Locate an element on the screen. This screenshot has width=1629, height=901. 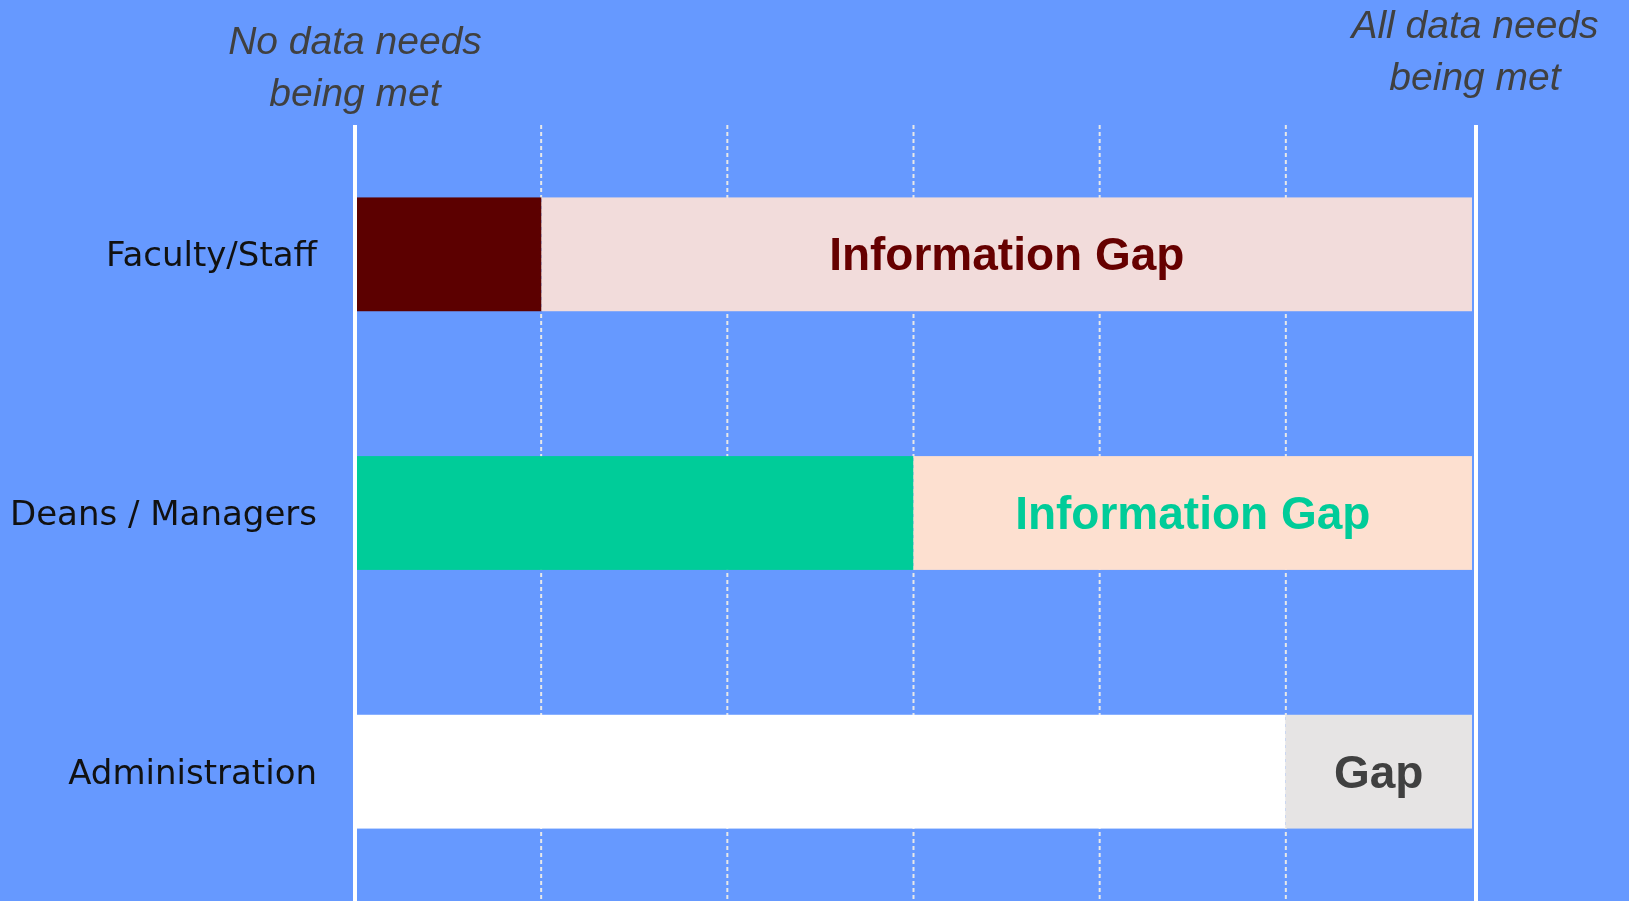
annotation: Gap is located at coordinates (1379, 771).